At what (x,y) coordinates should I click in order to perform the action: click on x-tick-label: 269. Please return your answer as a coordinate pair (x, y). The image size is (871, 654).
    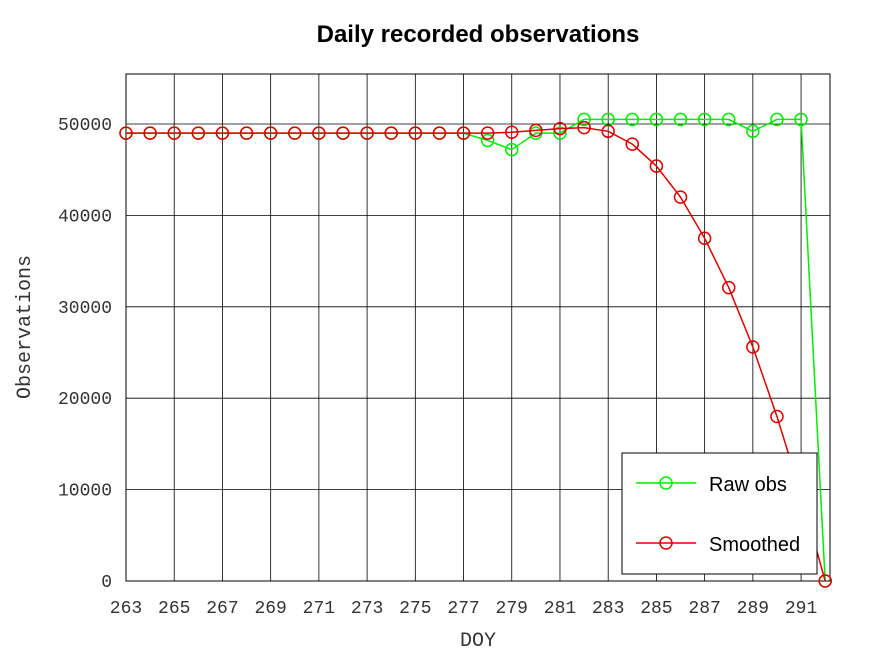
    Looking at the image, I should click on (270, 609).